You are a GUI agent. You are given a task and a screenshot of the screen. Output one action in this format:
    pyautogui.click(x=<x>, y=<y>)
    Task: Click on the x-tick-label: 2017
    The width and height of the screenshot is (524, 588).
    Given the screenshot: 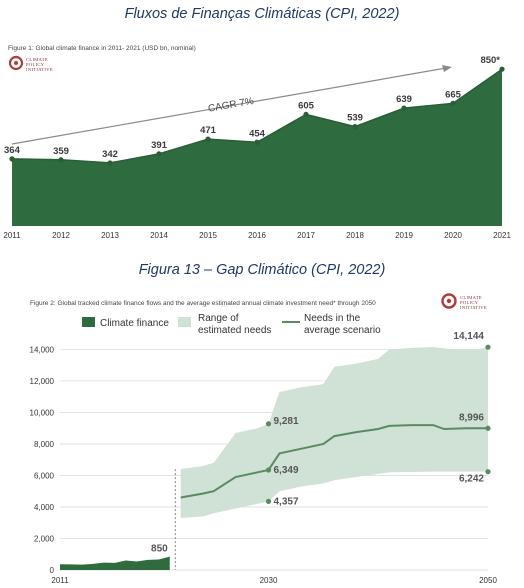 What is the action you would take?
    pyautogui.click(x=306, y=235)
    